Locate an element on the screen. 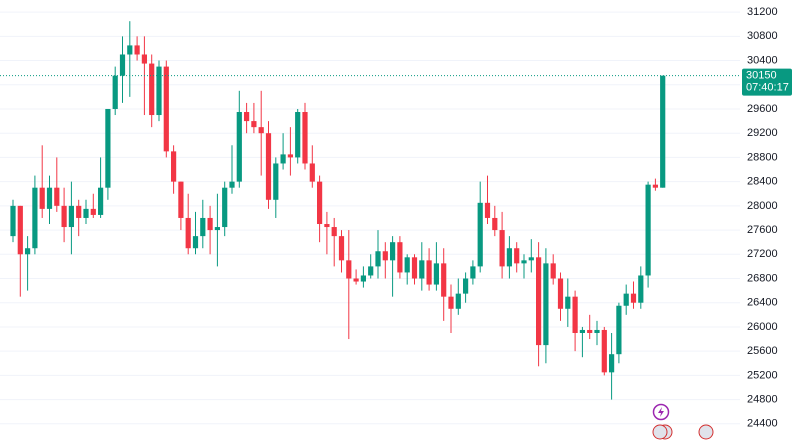  y-tick-label: 28000 is located at coordinates (762, 206).